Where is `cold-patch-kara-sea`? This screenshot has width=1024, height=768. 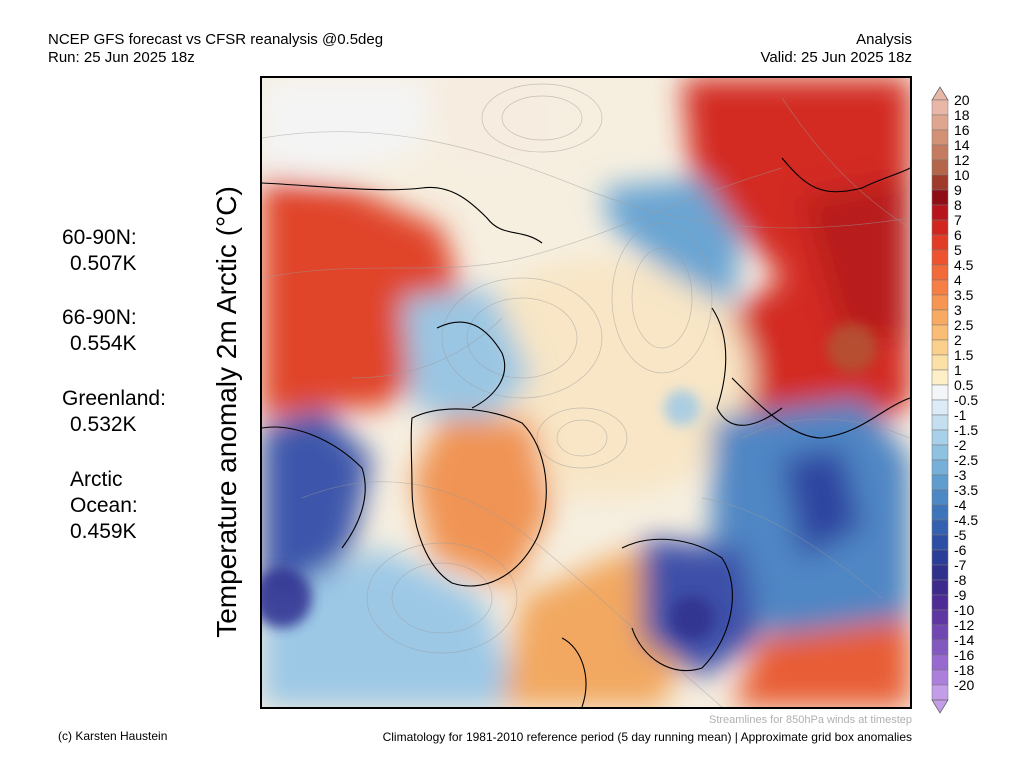
cold-patch-kara-sea is located at coordinates (682, 408).